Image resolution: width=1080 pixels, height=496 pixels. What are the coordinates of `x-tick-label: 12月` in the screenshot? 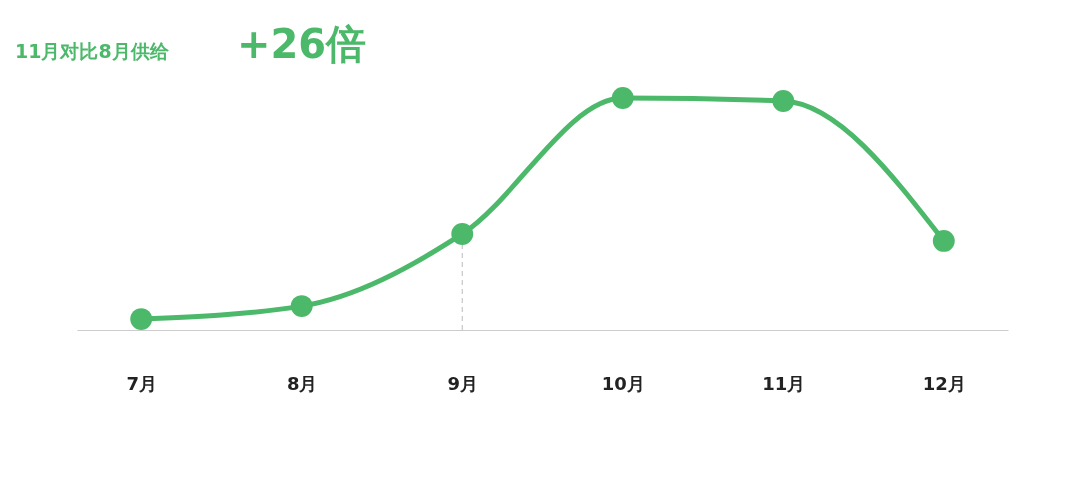 It's located at (944, 383).